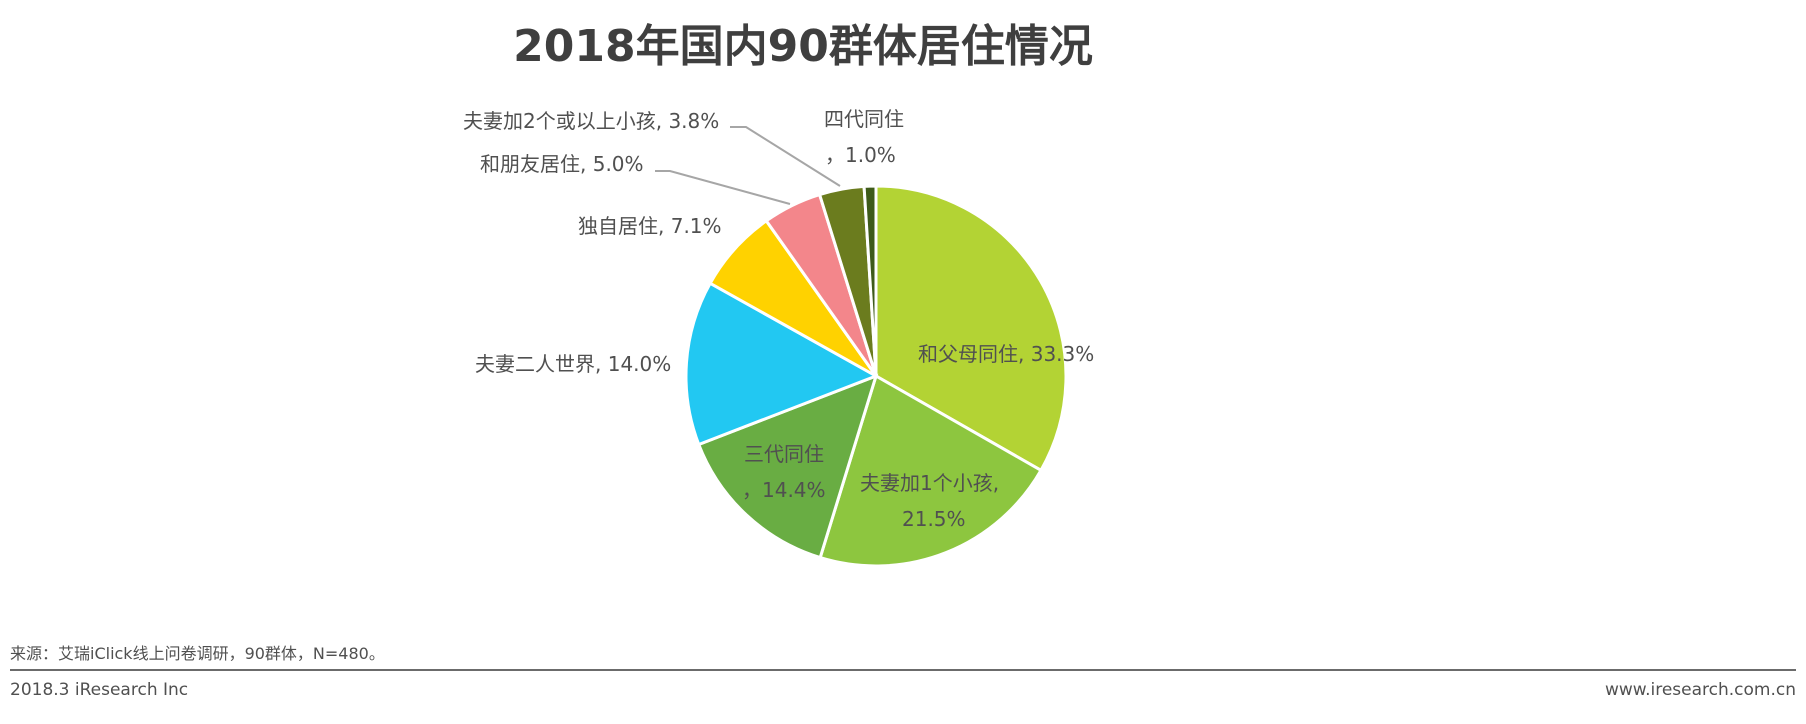 The width and height of the screenshot is (1806, 724). Describe the element at coordinates (650, 226) in the screenshot. I see `slice-label-4: 独自居住, 7.1%` at that location.